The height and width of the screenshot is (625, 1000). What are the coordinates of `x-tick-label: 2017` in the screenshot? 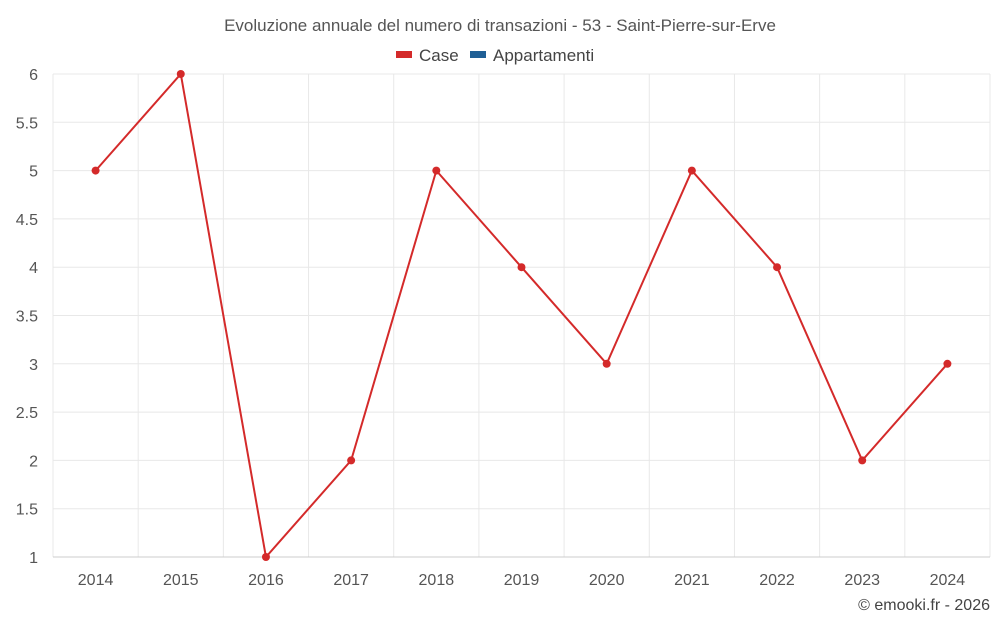 It's located at (351, 580).